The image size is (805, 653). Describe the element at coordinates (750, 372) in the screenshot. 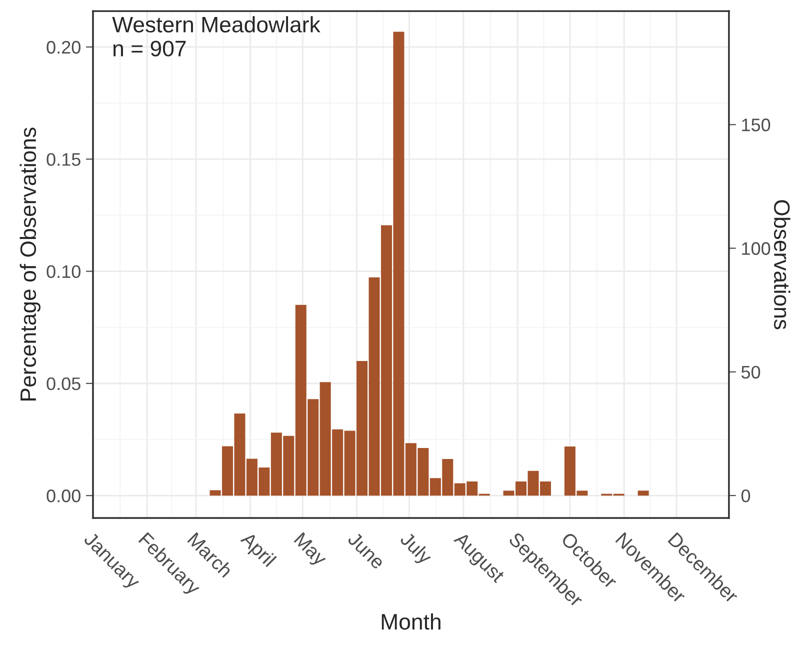

I see `y2-tick-label: 50` at that location.